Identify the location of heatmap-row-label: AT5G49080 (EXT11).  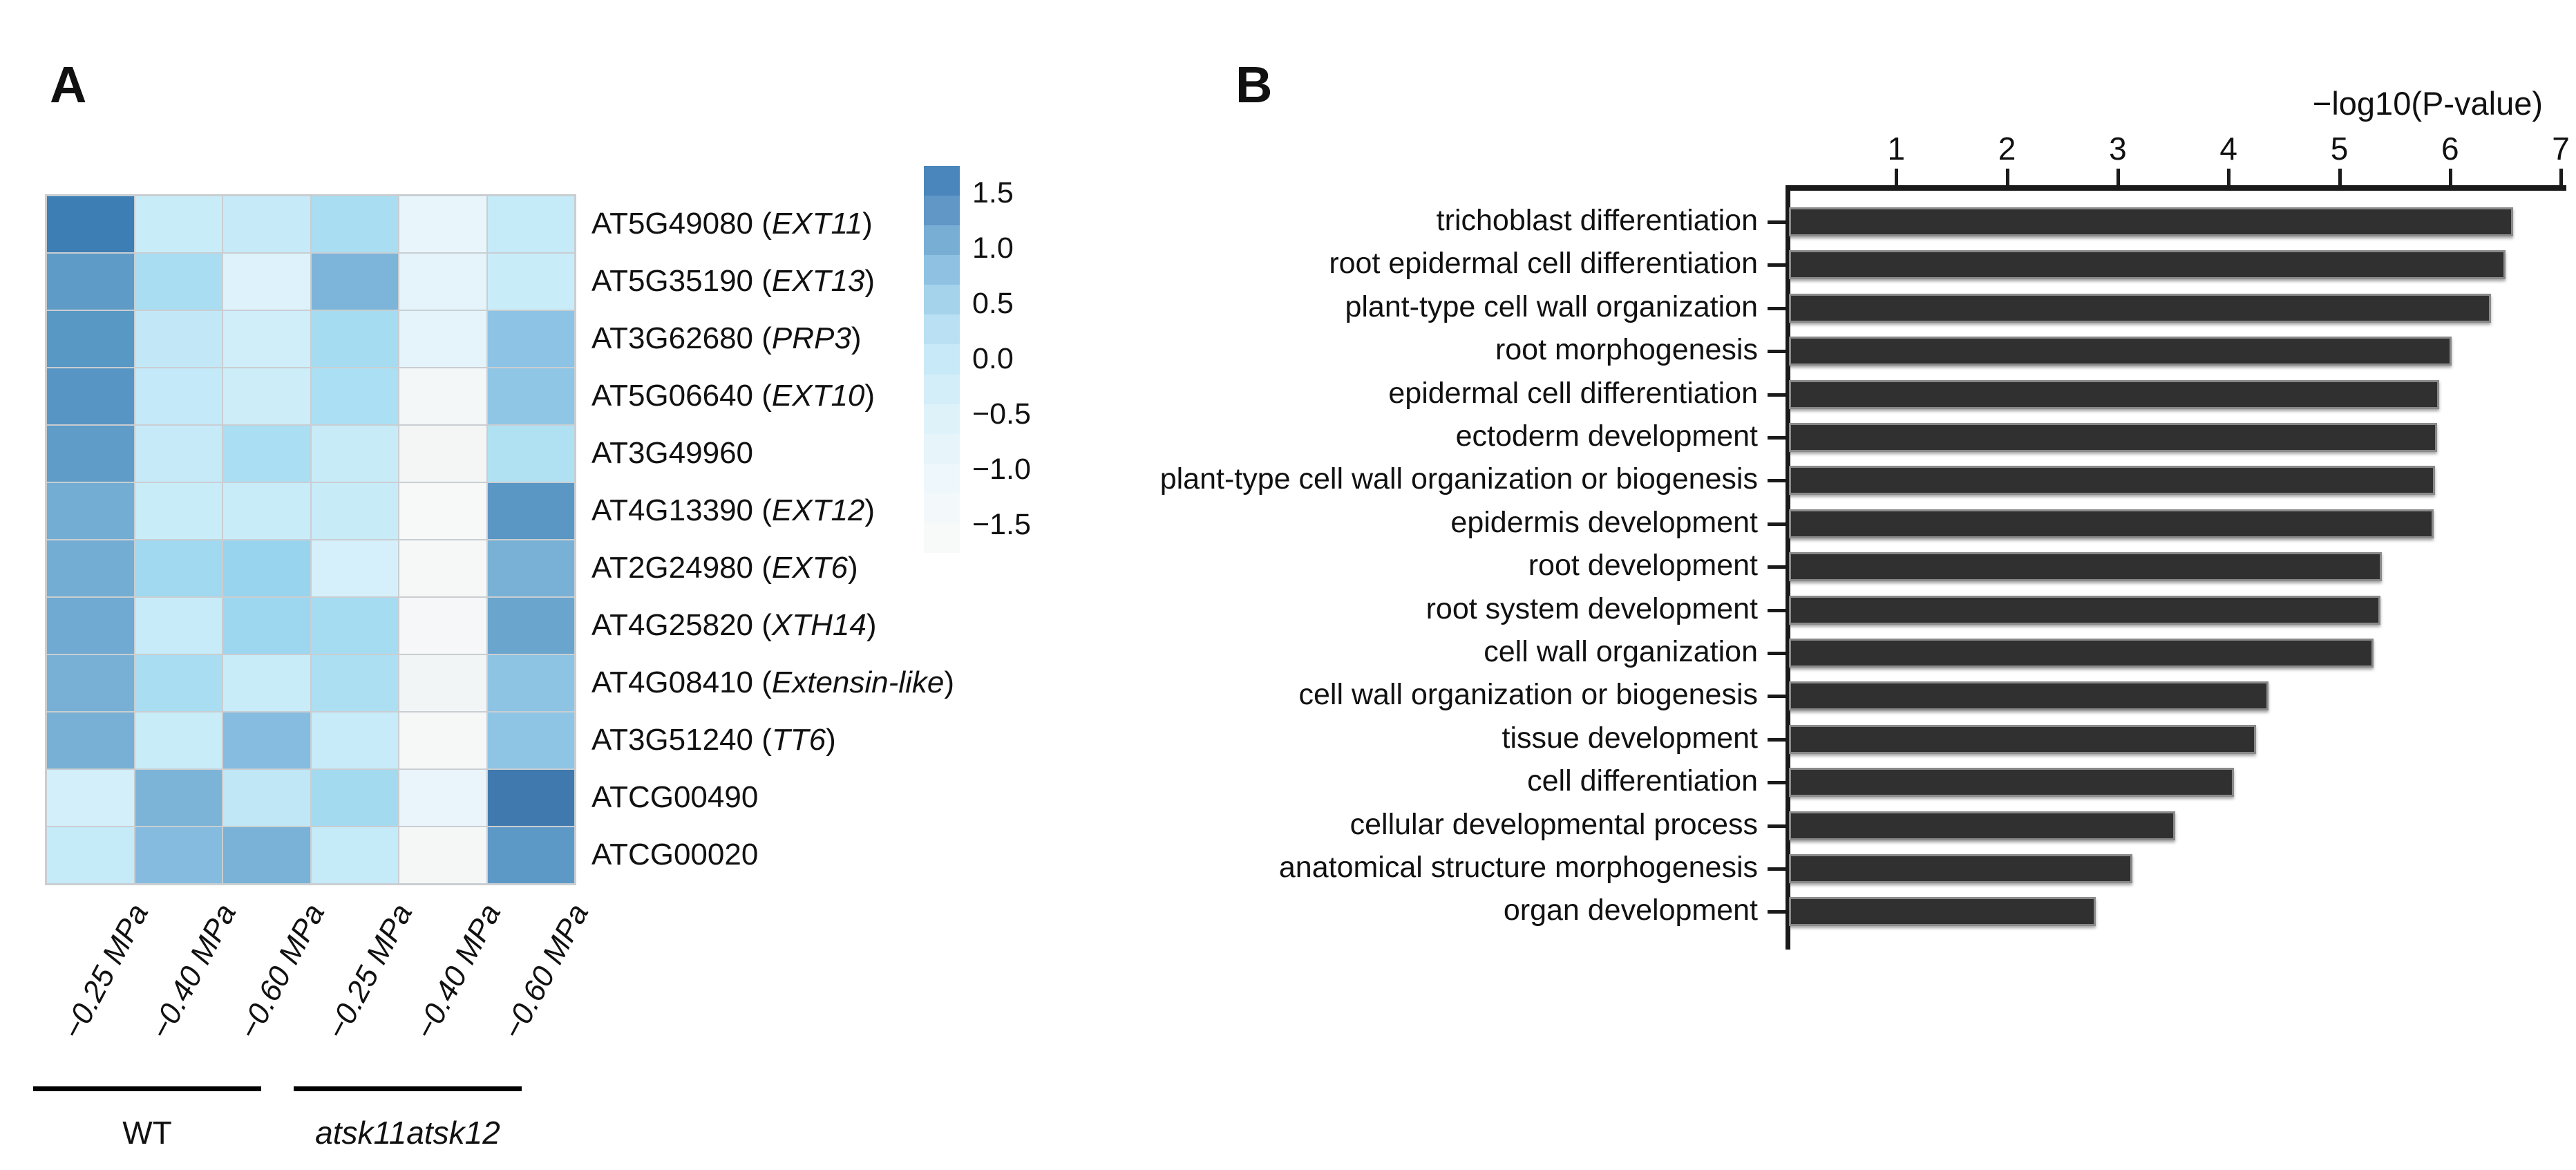
(732, 223).